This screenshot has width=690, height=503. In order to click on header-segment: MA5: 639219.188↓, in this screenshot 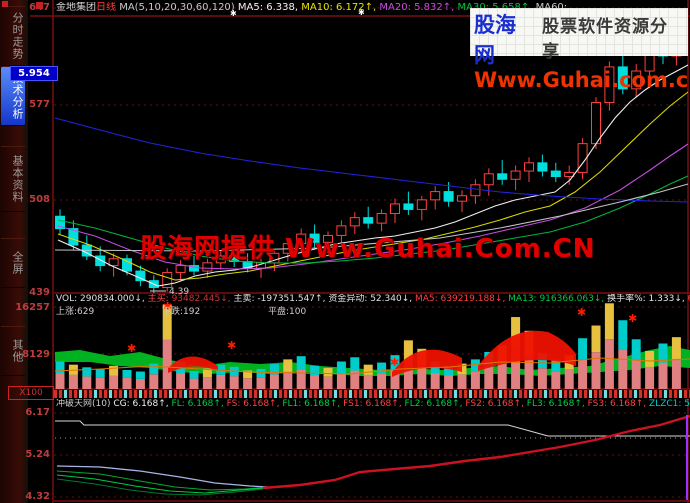, I will do `click(461, 299)`.